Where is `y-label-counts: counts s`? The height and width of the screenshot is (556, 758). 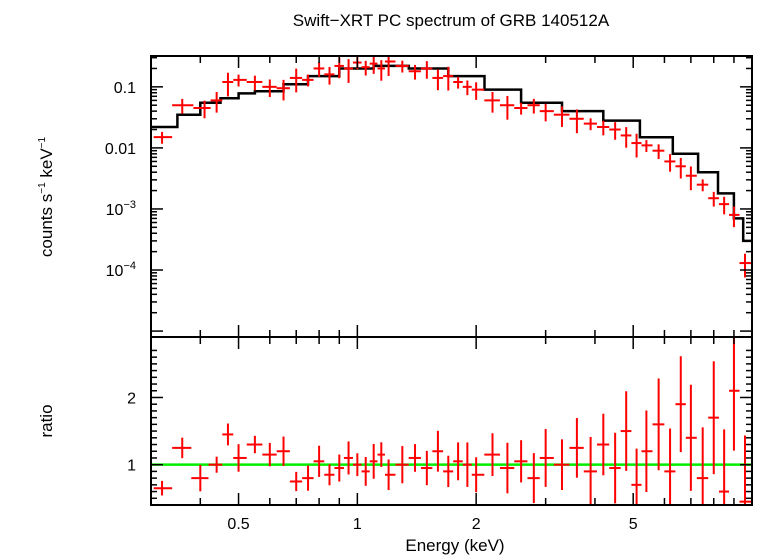 y-label-counts: counts s is located at coordinates (46, 225).